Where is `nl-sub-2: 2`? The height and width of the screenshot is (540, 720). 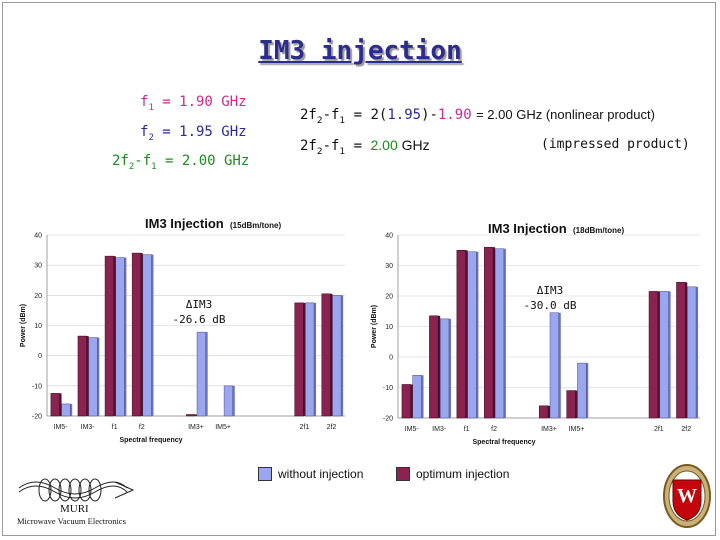
nl-sub-2: 2 is located at coordinates (319, 120).